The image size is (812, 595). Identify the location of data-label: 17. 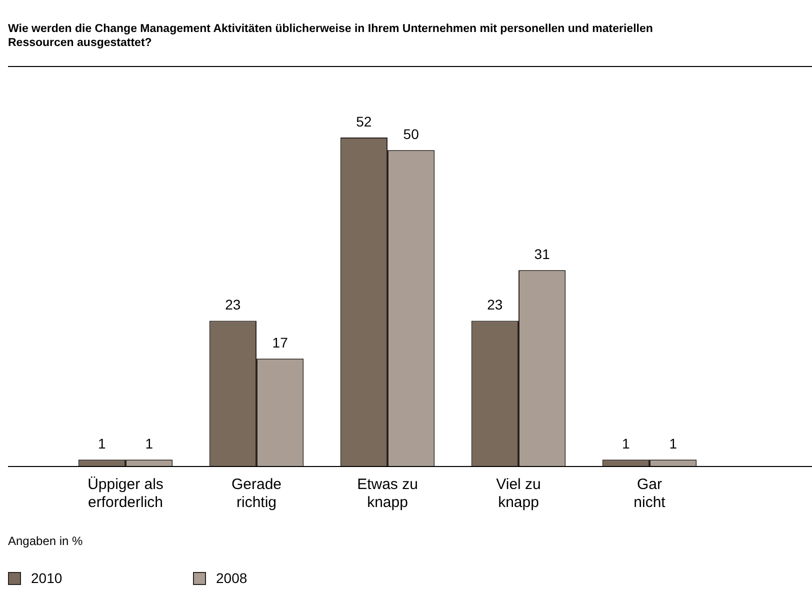
(280, 342).